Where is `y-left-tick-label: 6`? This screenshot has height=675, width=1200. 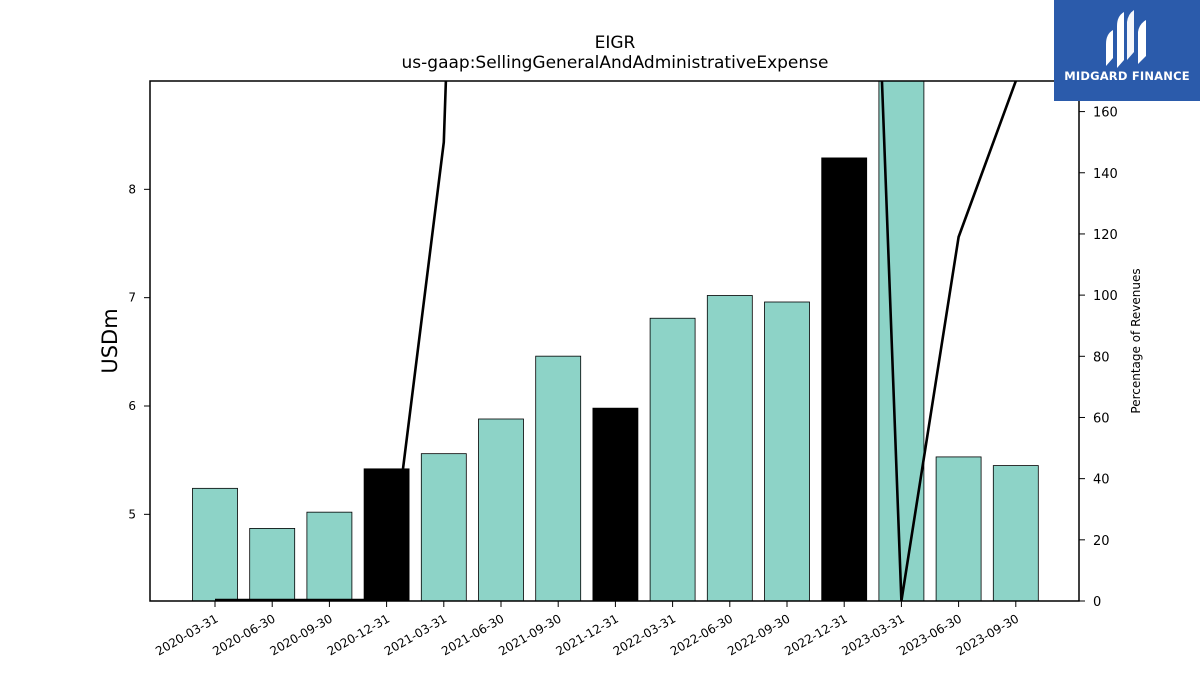
y-left-tick-label: 6 is located at coordinates (132, 406).